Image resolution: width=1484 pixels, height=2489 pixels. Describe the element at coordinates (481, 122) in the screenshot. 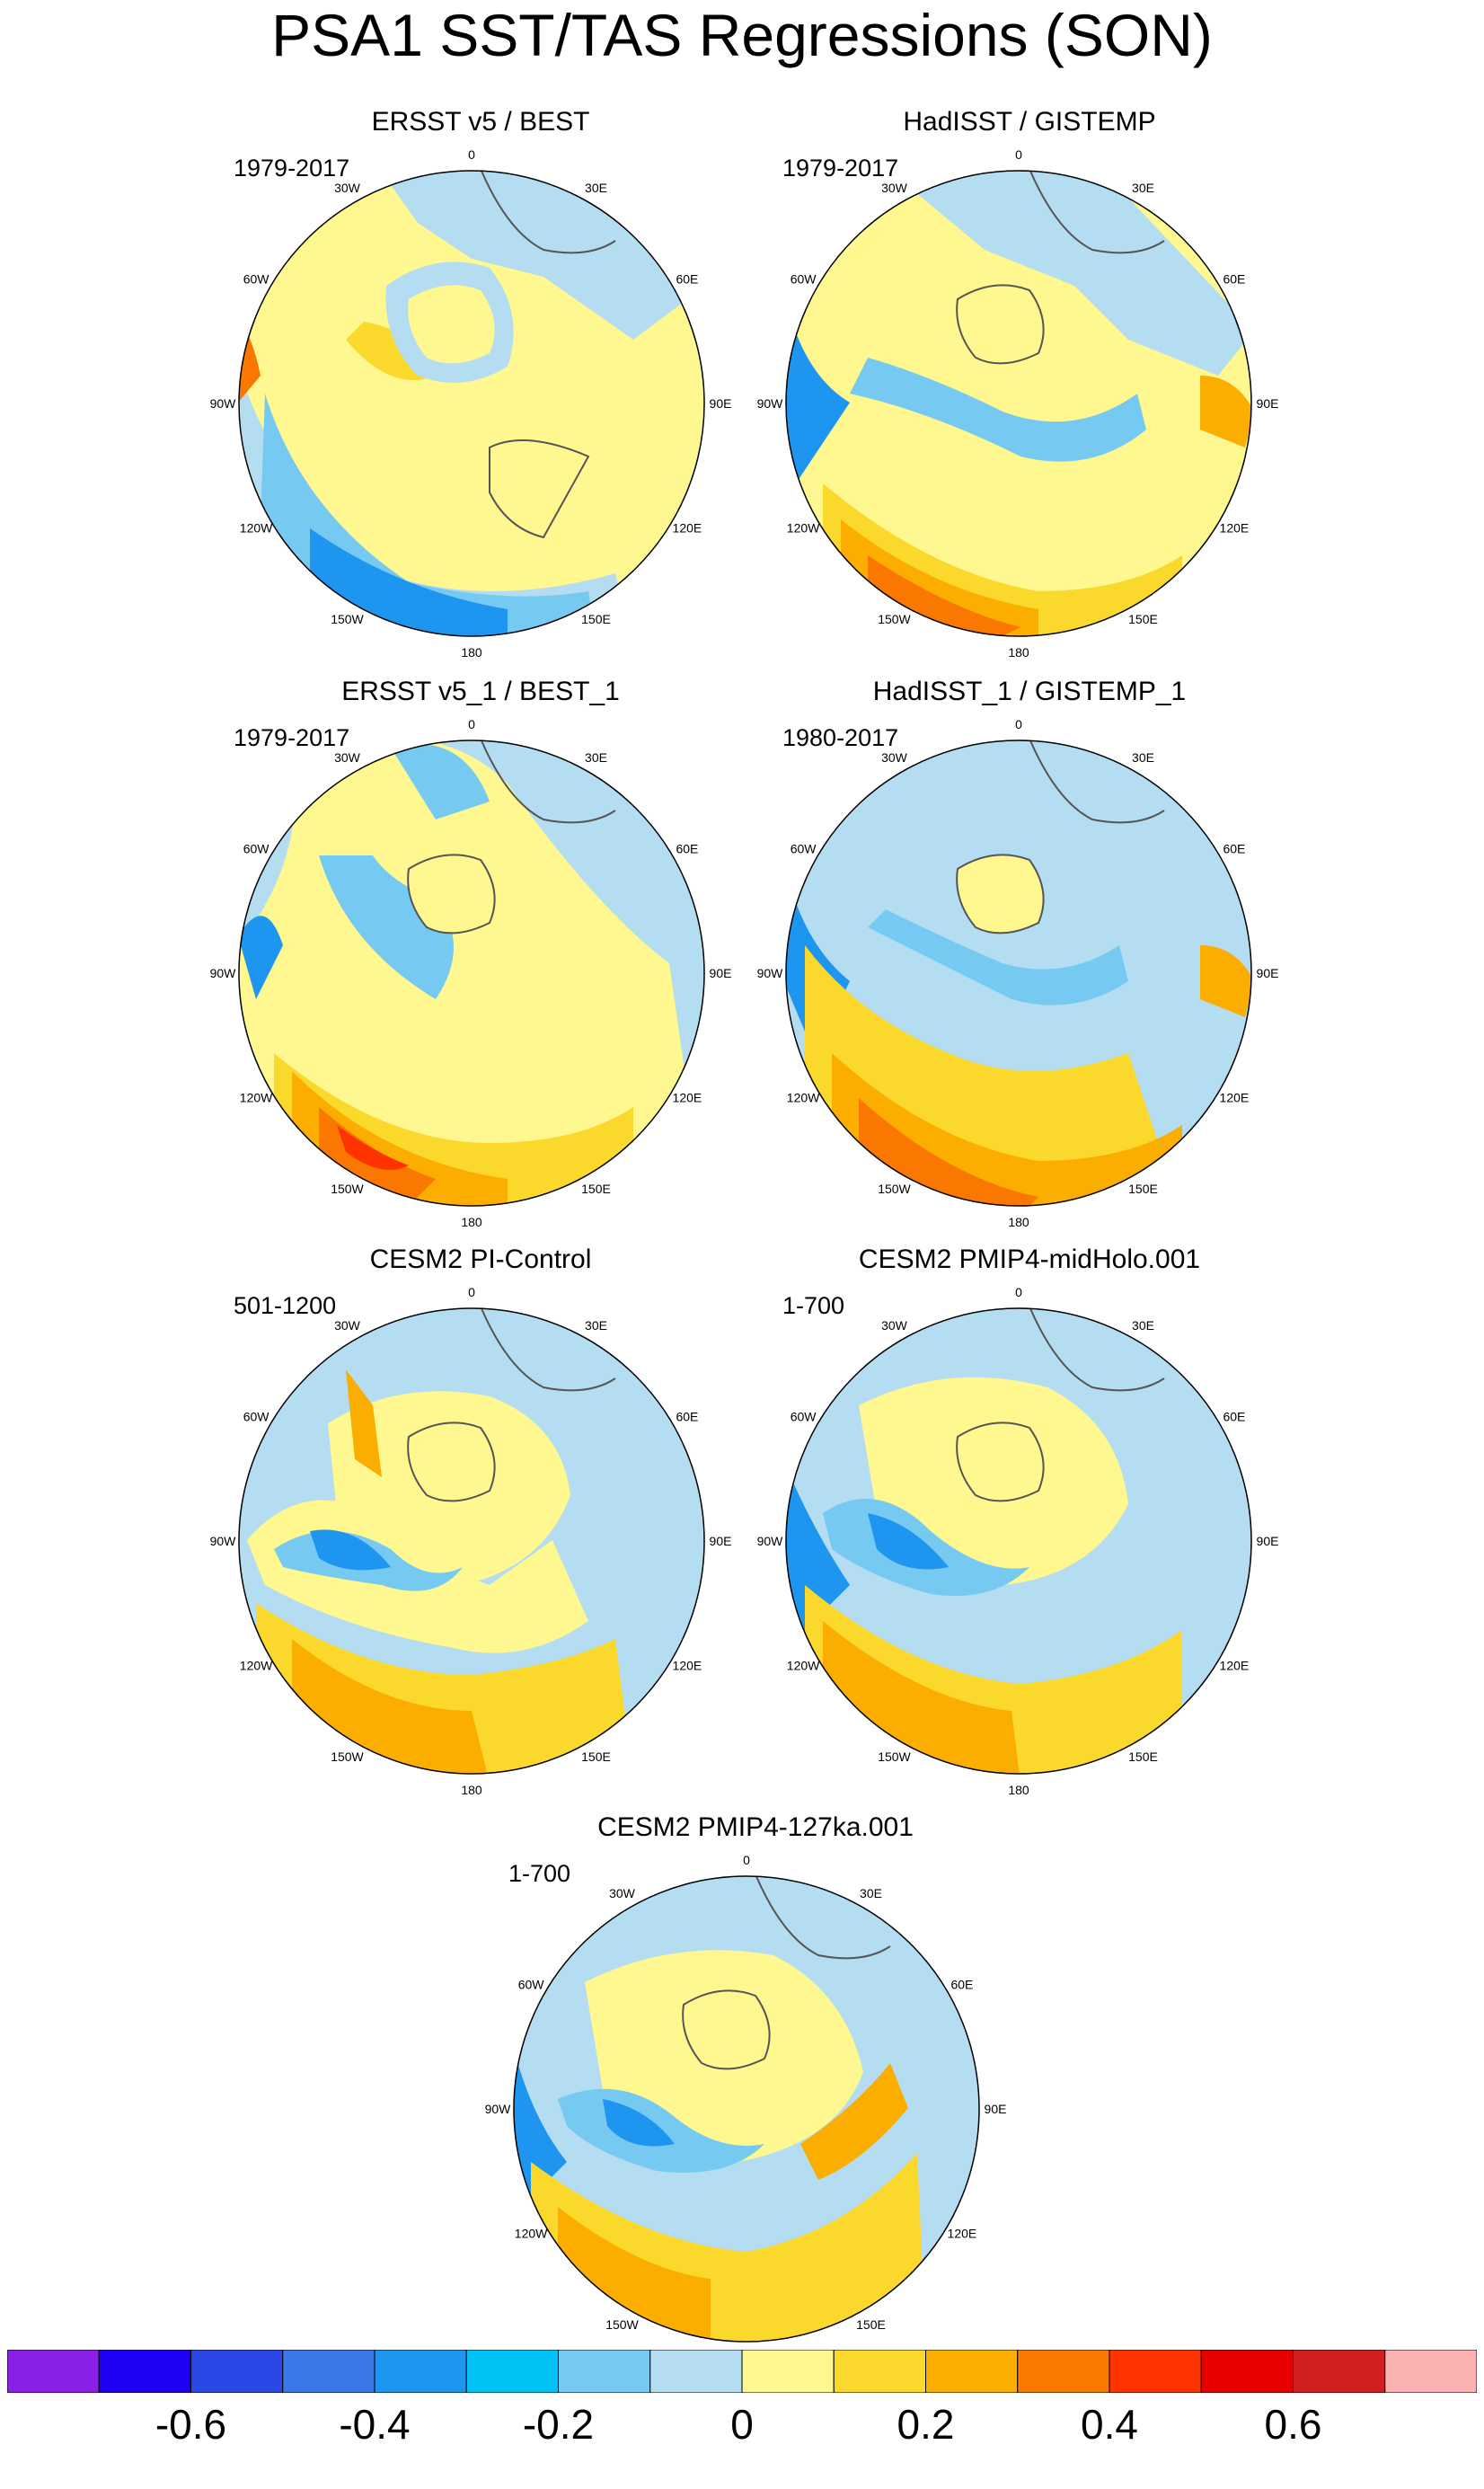

I see `panel-title: ERSST v5 / BEST` at that location.